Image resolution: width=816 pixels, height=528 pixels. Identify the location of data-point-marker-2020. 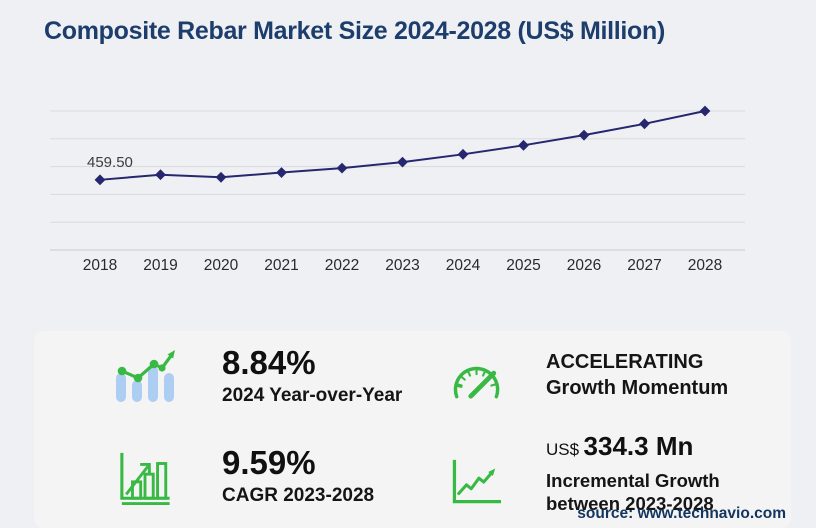
(221, 177).